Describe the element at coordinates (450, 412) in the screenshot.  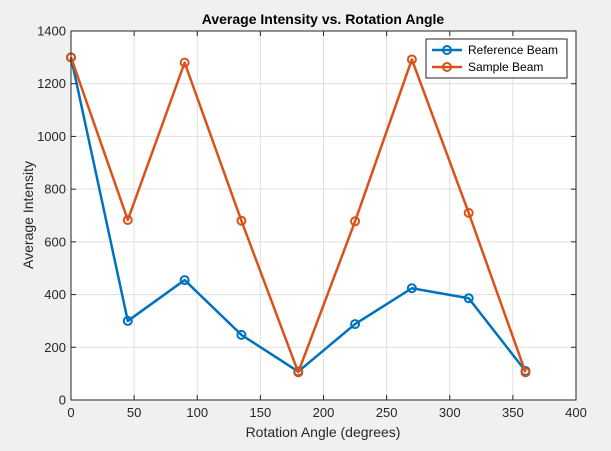
I see `x-tick-label: 300` at that location.